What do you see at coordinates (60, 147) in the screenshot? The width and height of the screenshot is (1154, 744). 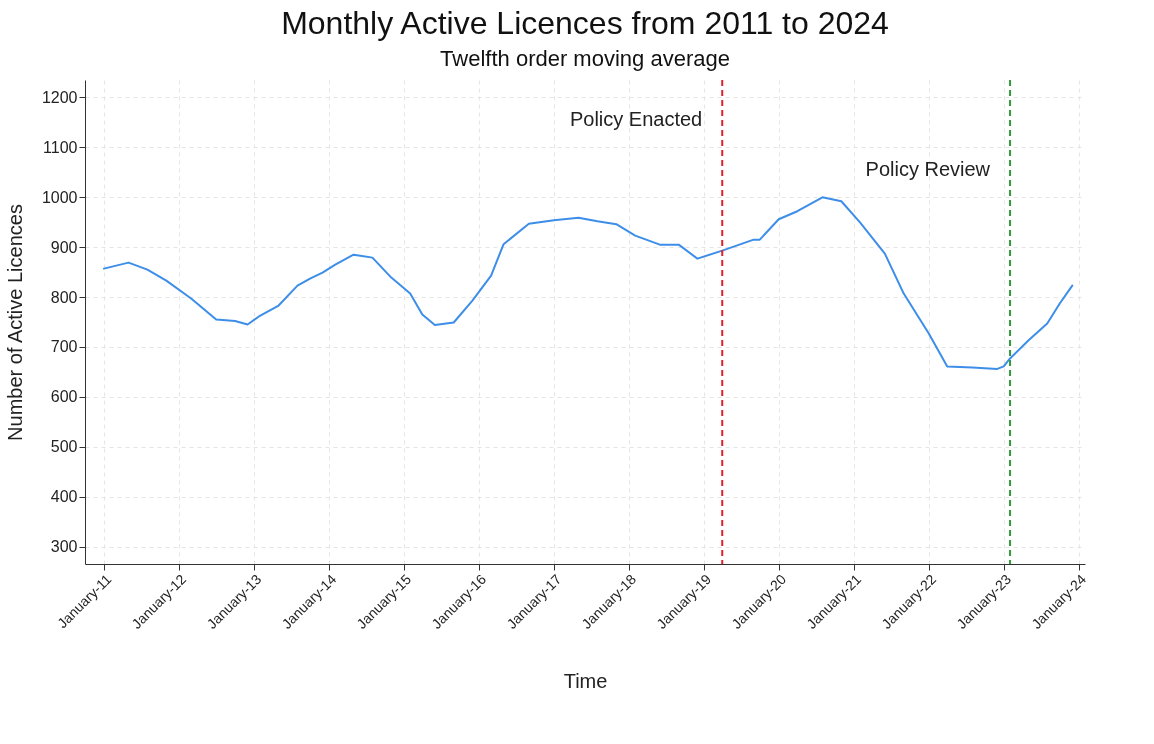 I see `y-tick-label: 1100` at bounding box center [60, 147].